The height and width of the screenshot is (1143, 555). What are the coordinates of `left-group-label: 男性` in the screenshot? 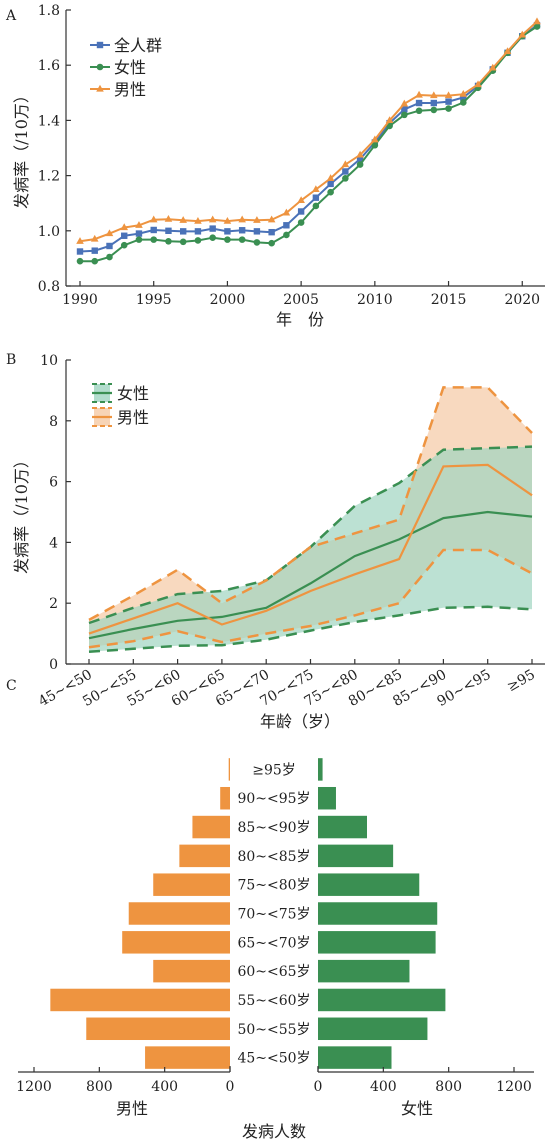 It's located at (132, 1108).